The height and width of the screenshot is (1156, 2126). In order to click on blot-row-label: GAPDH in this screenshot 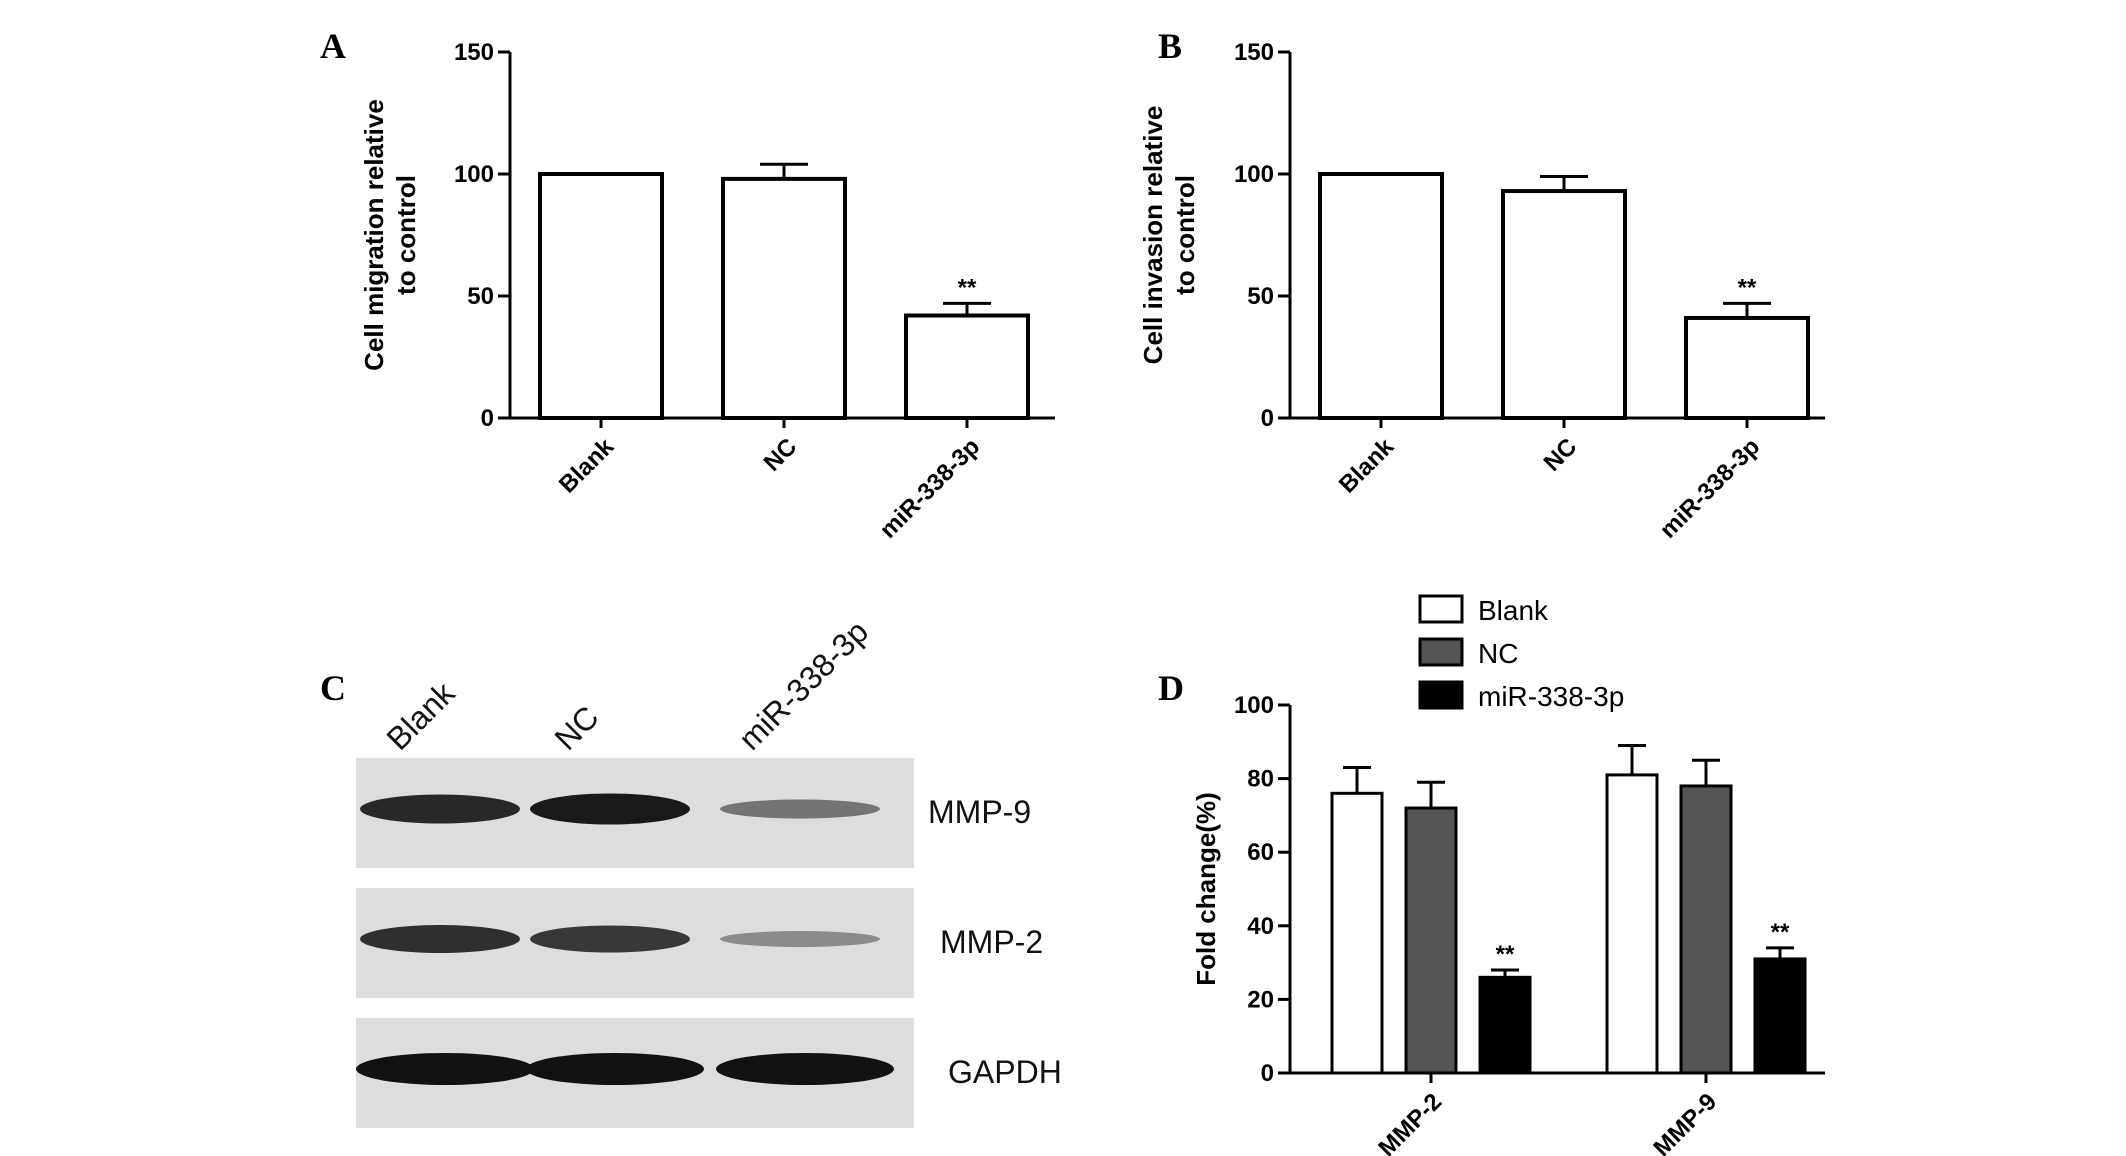, I will do `click(1005, 1072)`.